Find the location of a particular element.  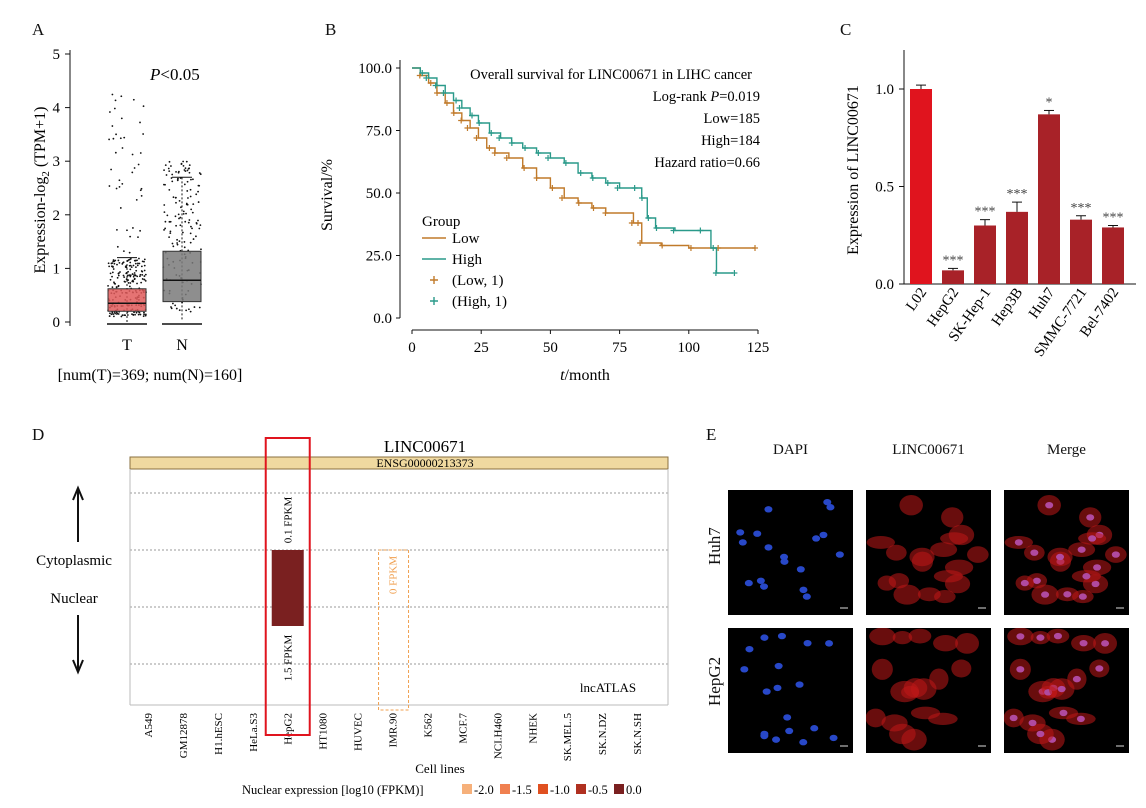

cell-line-label: HT1080 is located at coordinates (324, 731).